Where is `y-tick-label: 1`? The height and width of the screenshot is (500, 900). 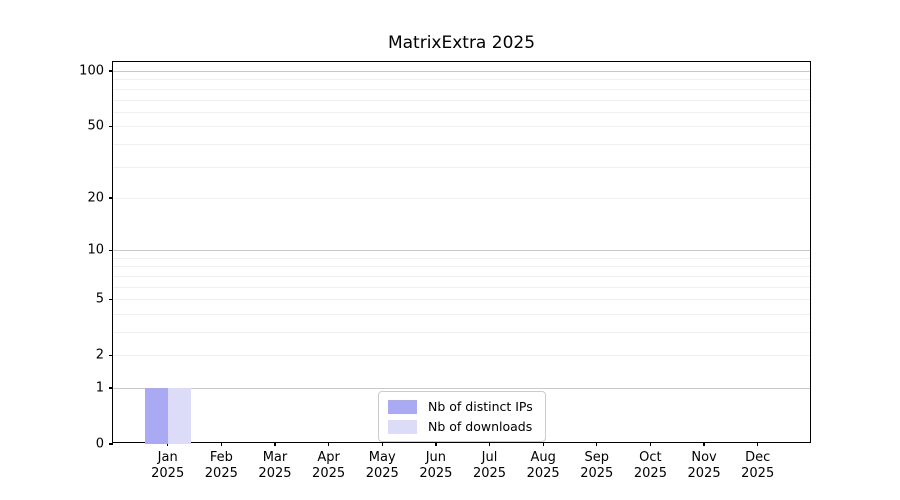
y-tick-label: 1 is located at coordinates (99, 388).